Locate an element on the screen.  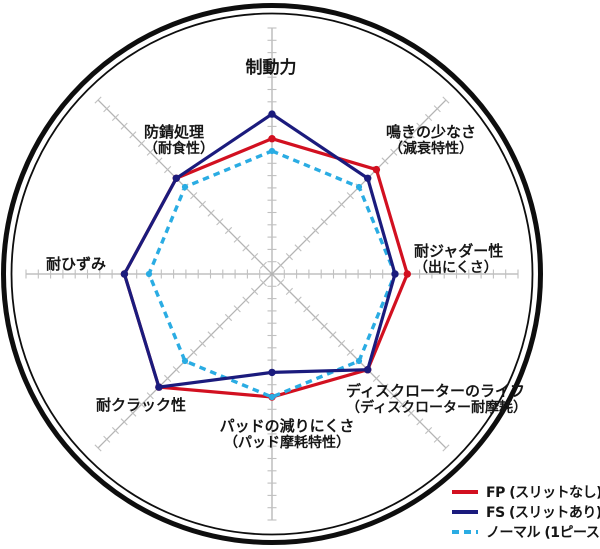
axis-label-subtext: （減衰特性） is located at coordinates (430, 149).